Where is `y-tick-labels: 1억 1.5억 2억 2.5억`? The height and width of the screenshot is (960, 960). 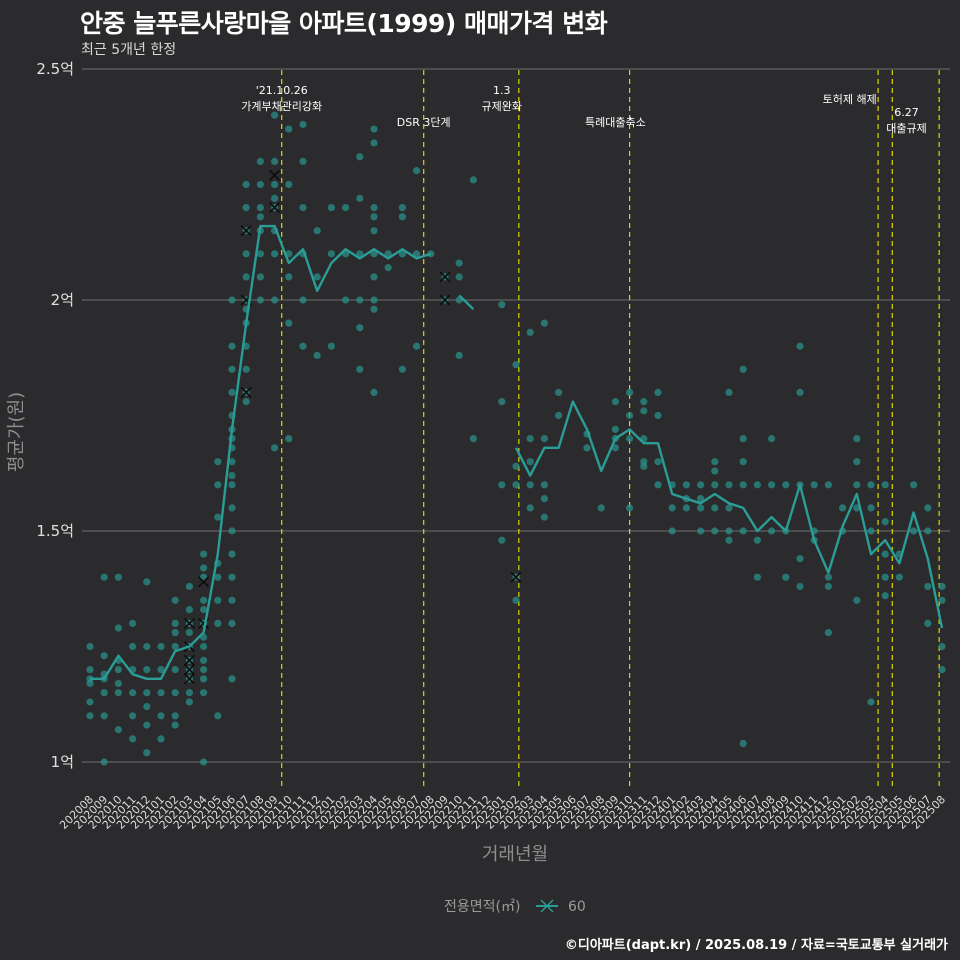
y-tick-labels: 1억 1.5억 2억 2.5억 is located at coordinates (55, 415).